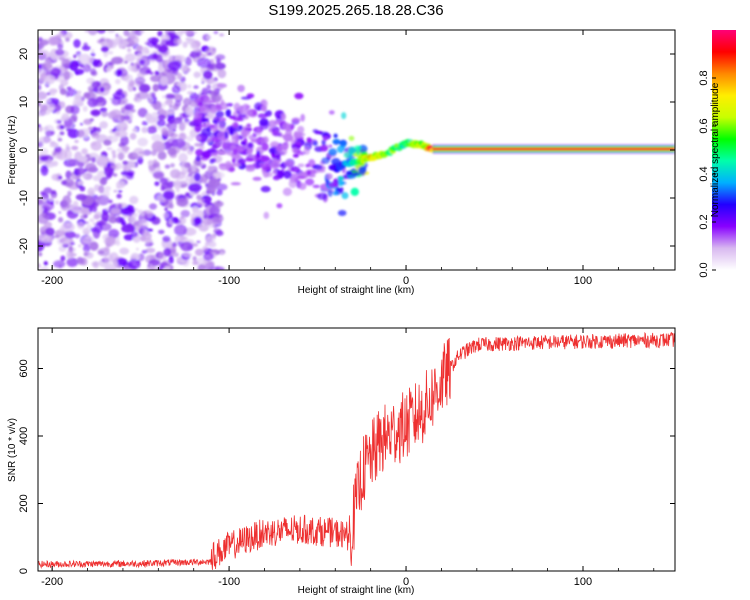 The height and width of the screenshot is (600, 750). Describe the element at coordinates (24, 571) in the screenshot. I see `snr-y-tick-label: 0` at that location.